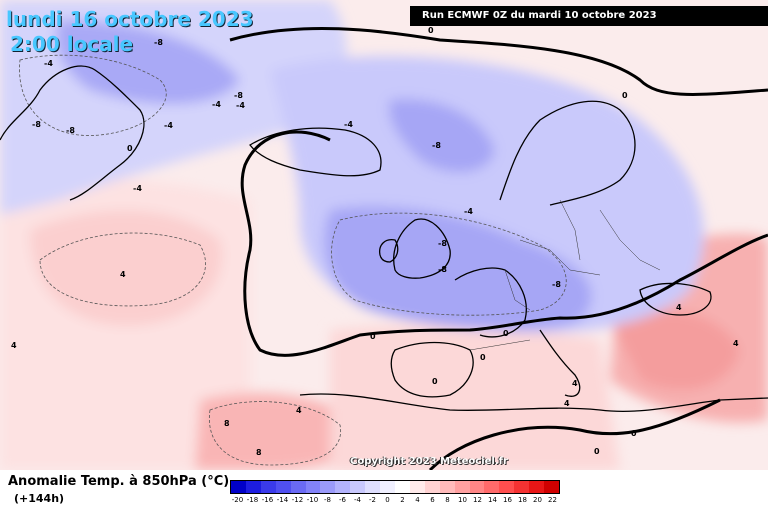 This screenshot has width=768, height=512. I want to click on cold-area-arctic, so click(148, 62).